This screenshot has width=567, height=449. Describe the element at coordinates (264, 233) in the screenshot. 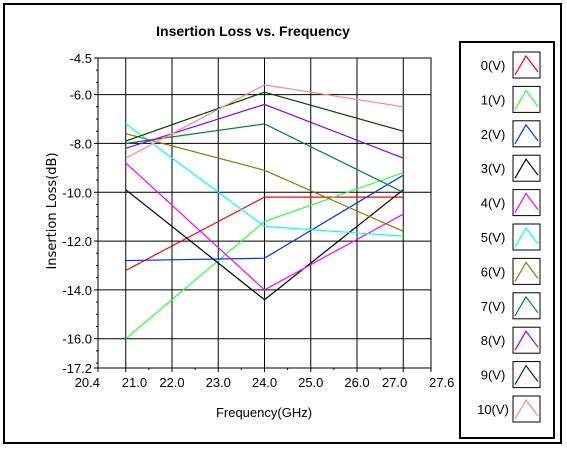

I see `series-line-0v` at that location.